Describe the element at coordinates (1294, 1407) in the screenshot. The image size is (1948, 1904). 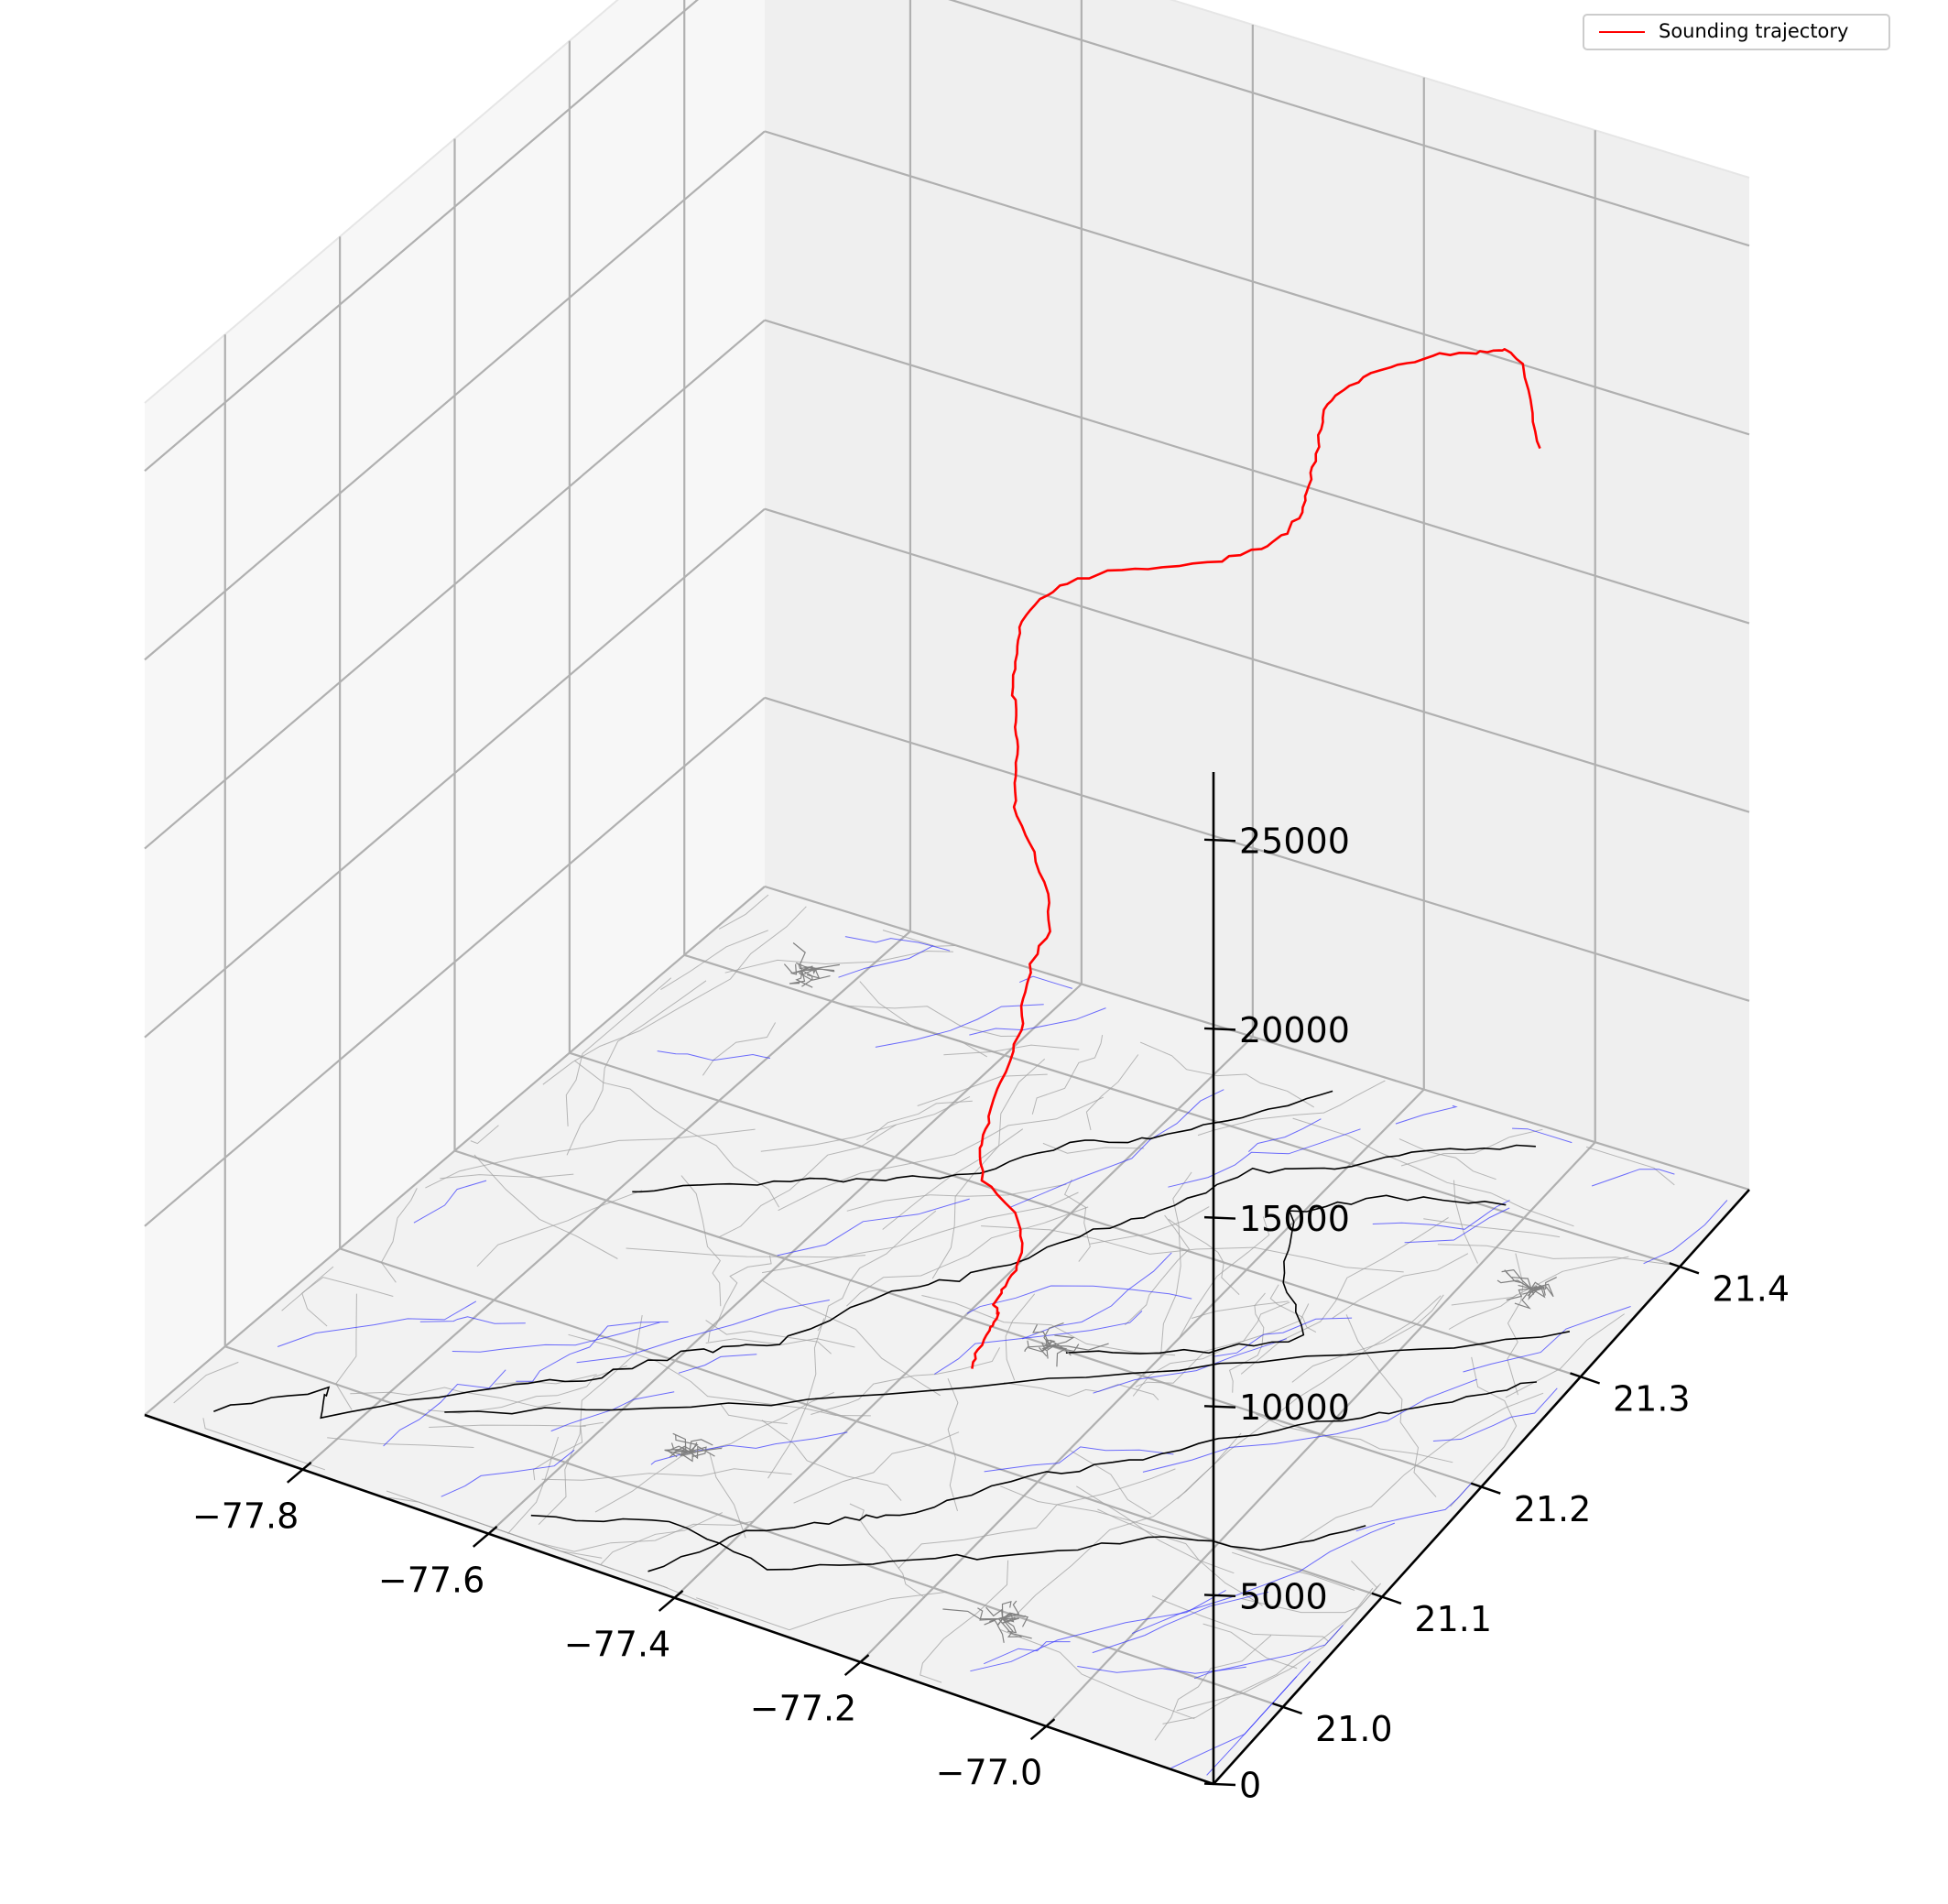
I see `z-axis-tick-label: 10000` at that location.